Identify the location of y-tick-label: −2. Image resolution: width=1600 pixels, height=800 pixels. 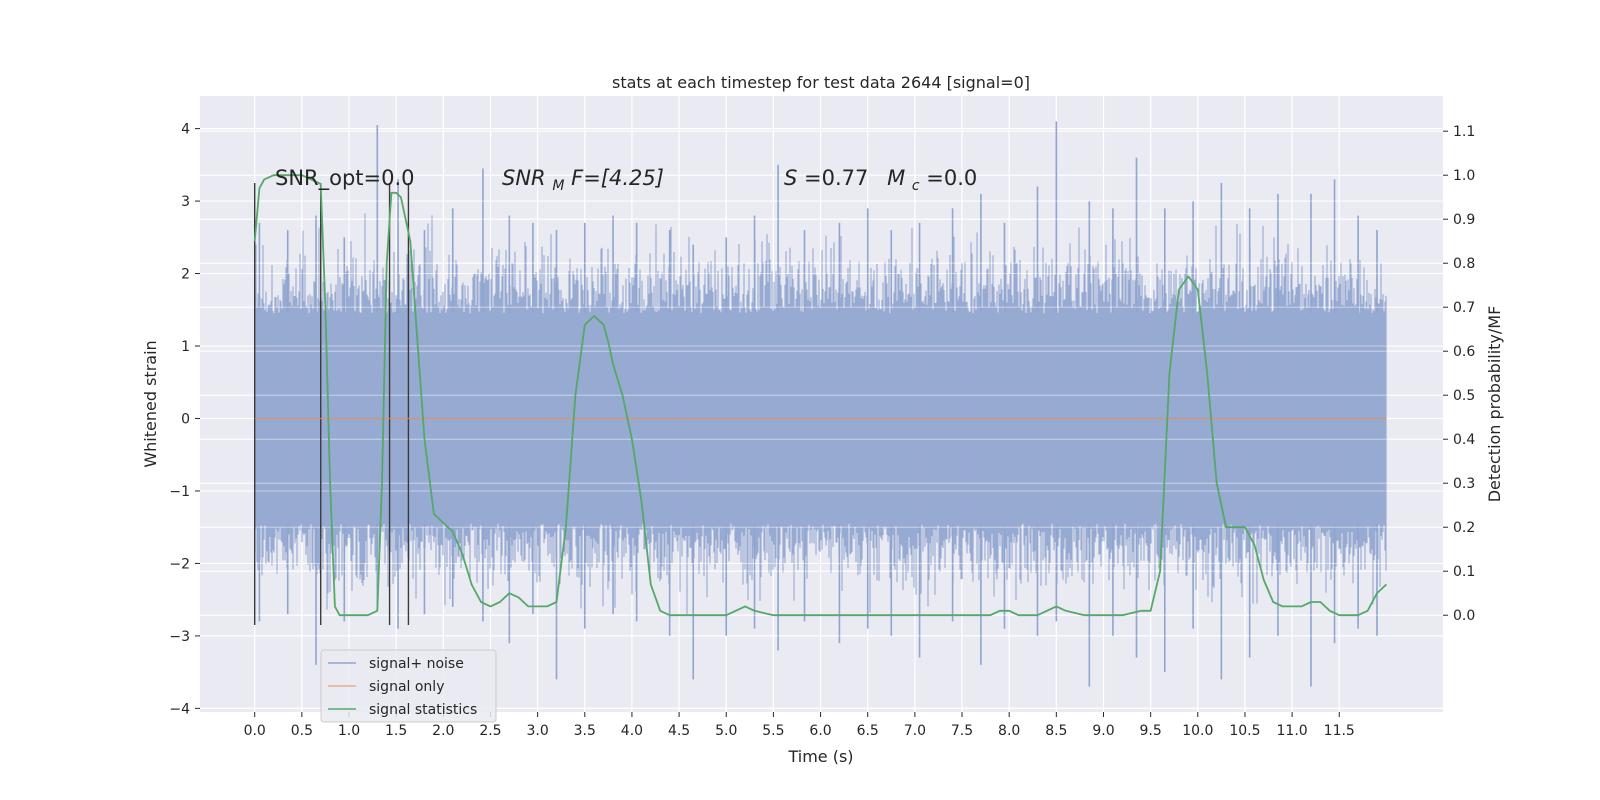
(179, 564).